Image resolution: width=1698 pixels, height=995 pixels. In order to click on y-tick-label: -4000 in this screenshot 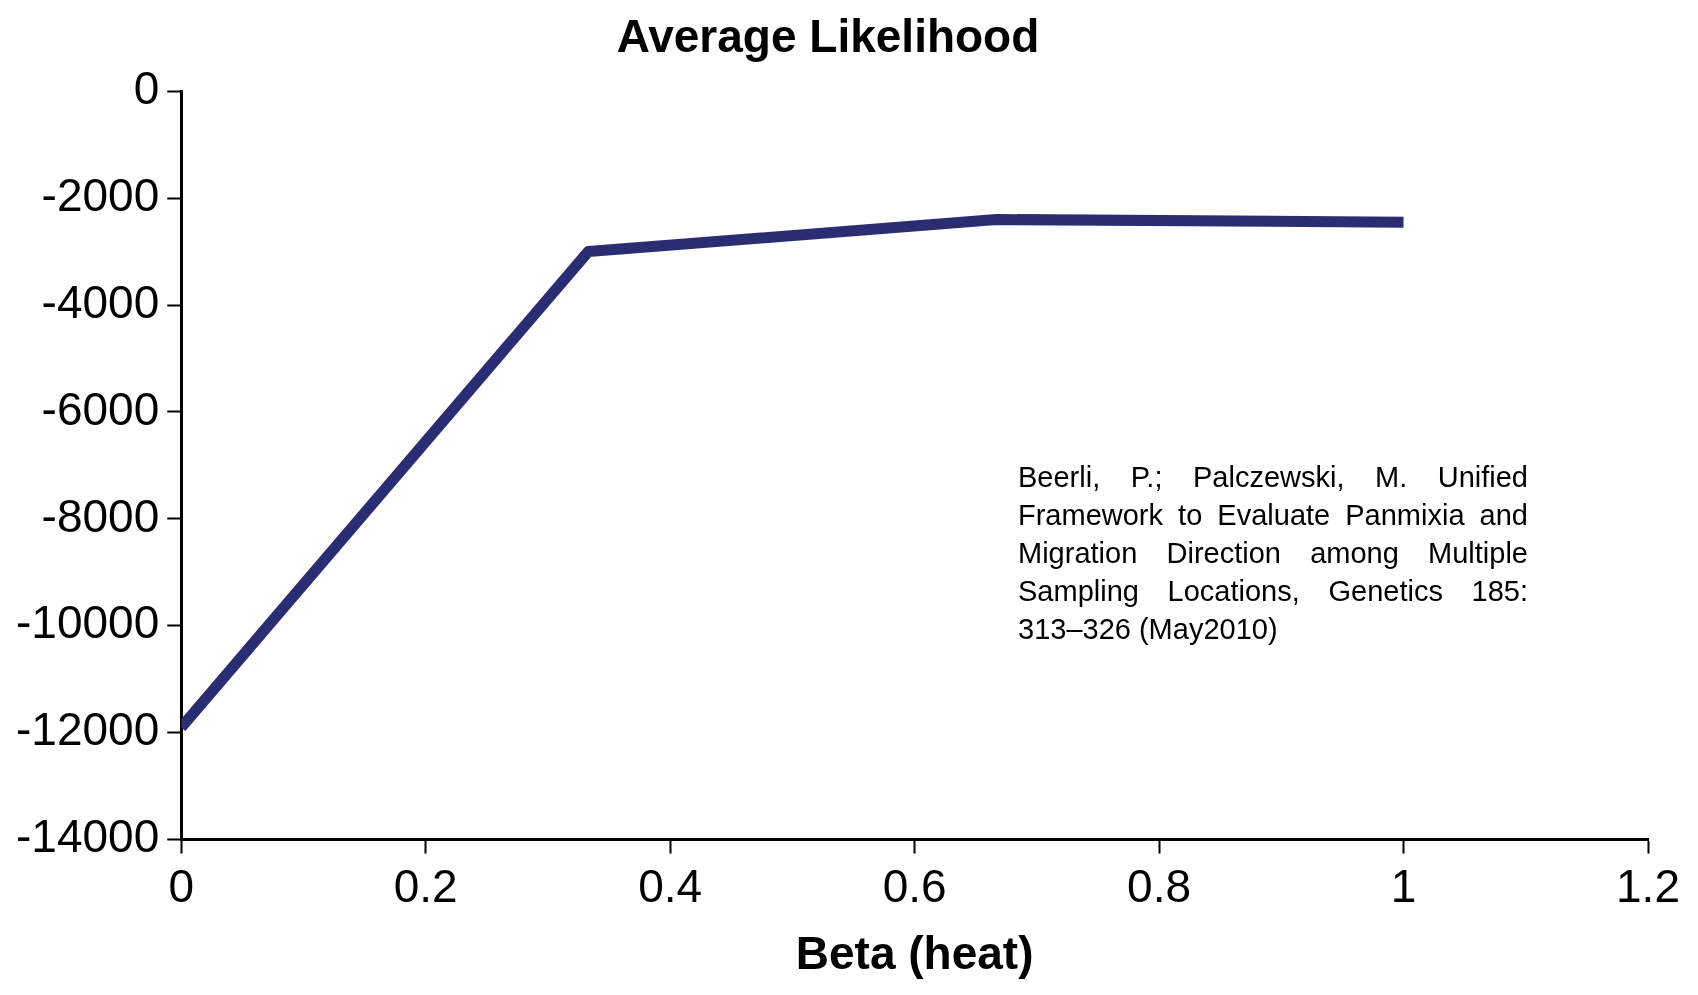, I will do `click(100, 301)`.